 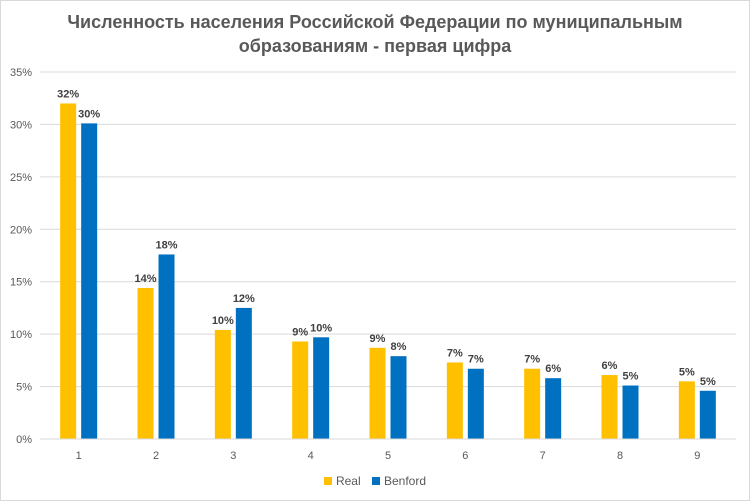 I want to click on data-label-benford-6: 7%, so click(x=476, y=360).